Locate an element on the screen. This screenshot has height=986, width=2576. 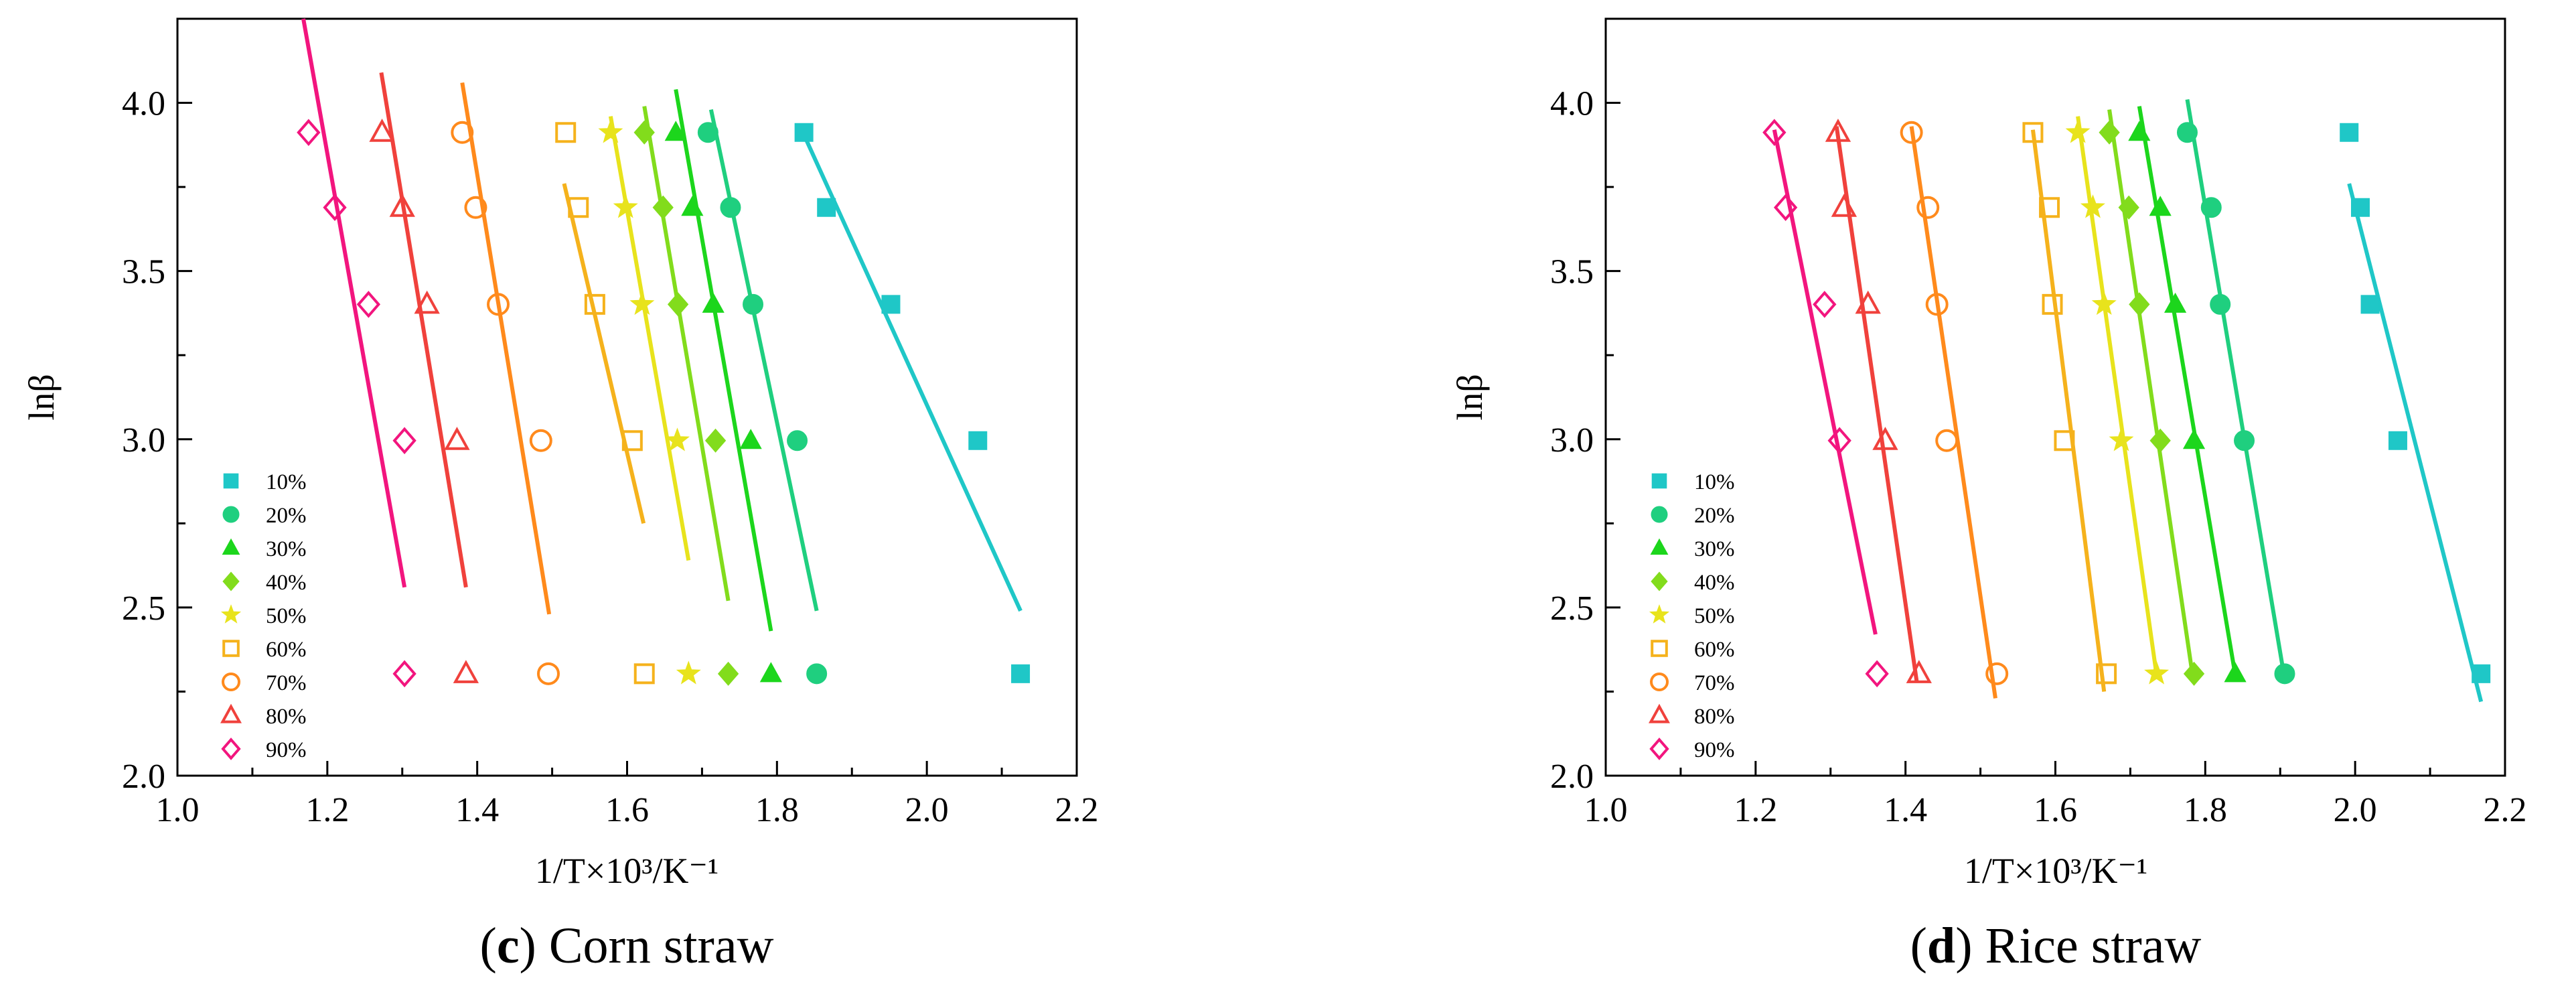
x-tick-label: 1.4 is located at coordinates (1906, 810).